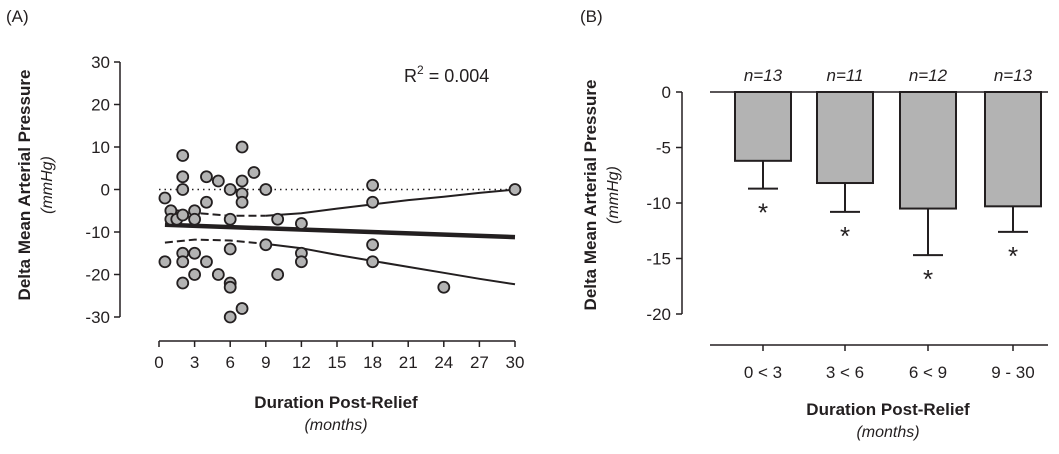 The height and width of the screenshot is (454, 1059). Describe the element at coordinates (443, 362) in the screenshot. I see `x-tick-label-a: 24` at that location.